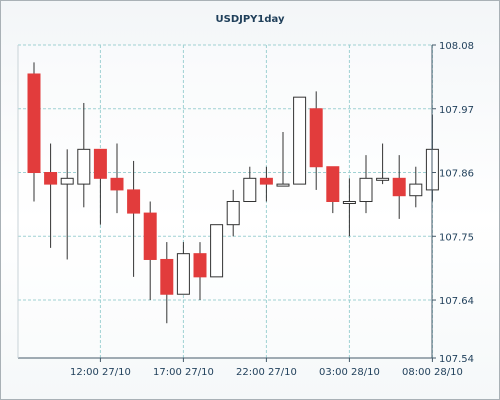 The image size is (500, 400). Describe the element at coordinates (349, 372) in the screenshot. I see `x-tick-label: 03:00 28/10` at that location.